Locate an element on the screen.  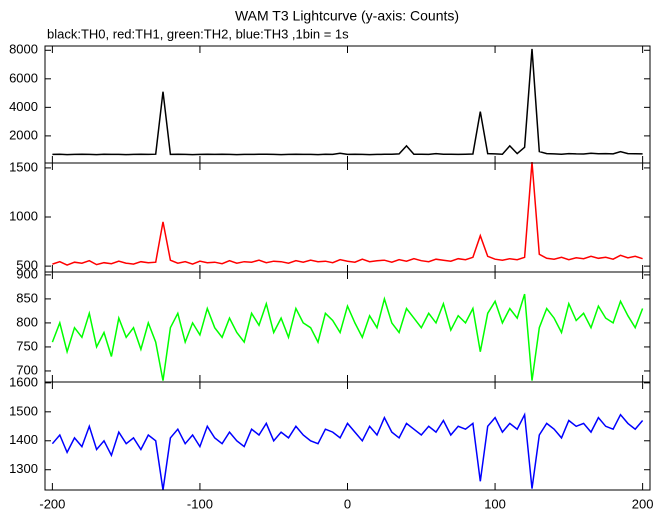
y-tick-label: 1600 is located at coordinates (23, 381).